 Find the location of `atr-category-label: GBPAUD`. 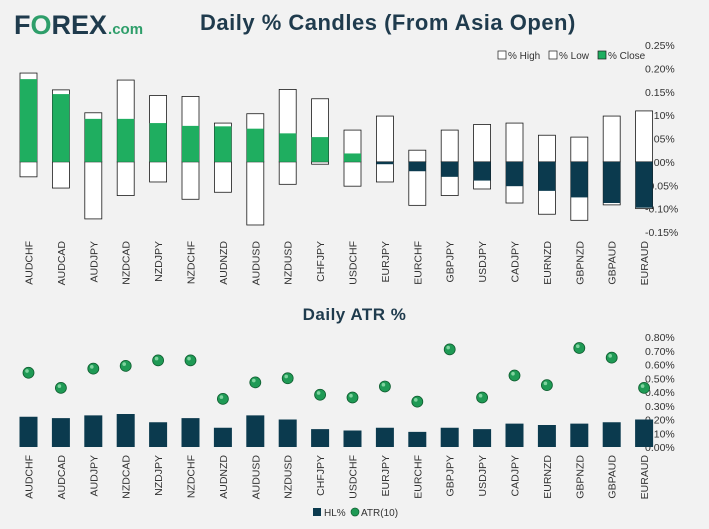

atr-category-label: GBPAUD is located at coordinates (613, 477).